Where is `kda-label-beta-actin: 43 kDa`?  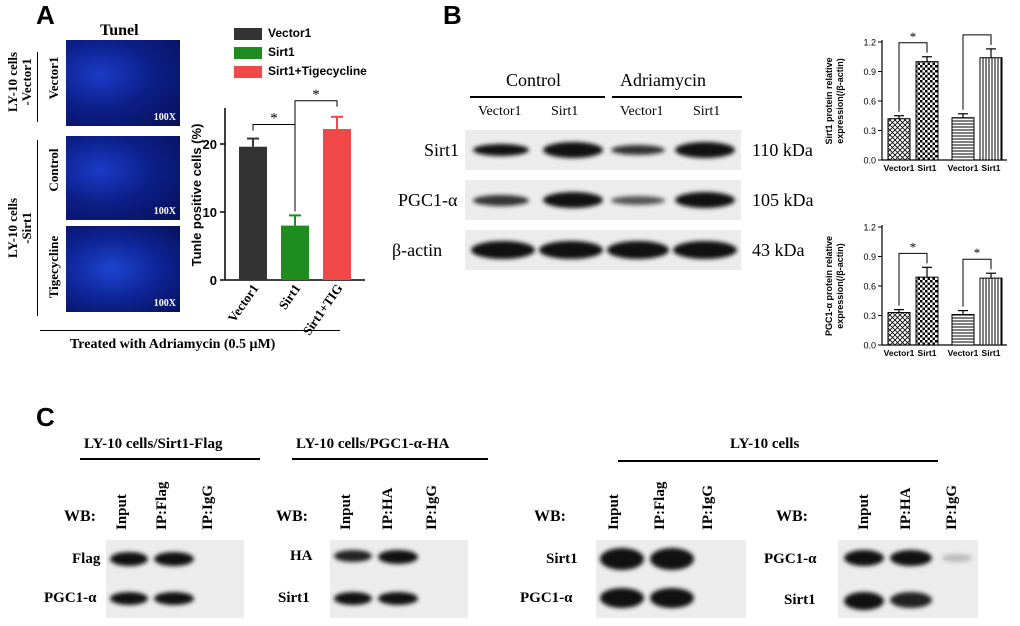
kda-label-beta-actin: 43 kDa is located at coordinates (778, 250).